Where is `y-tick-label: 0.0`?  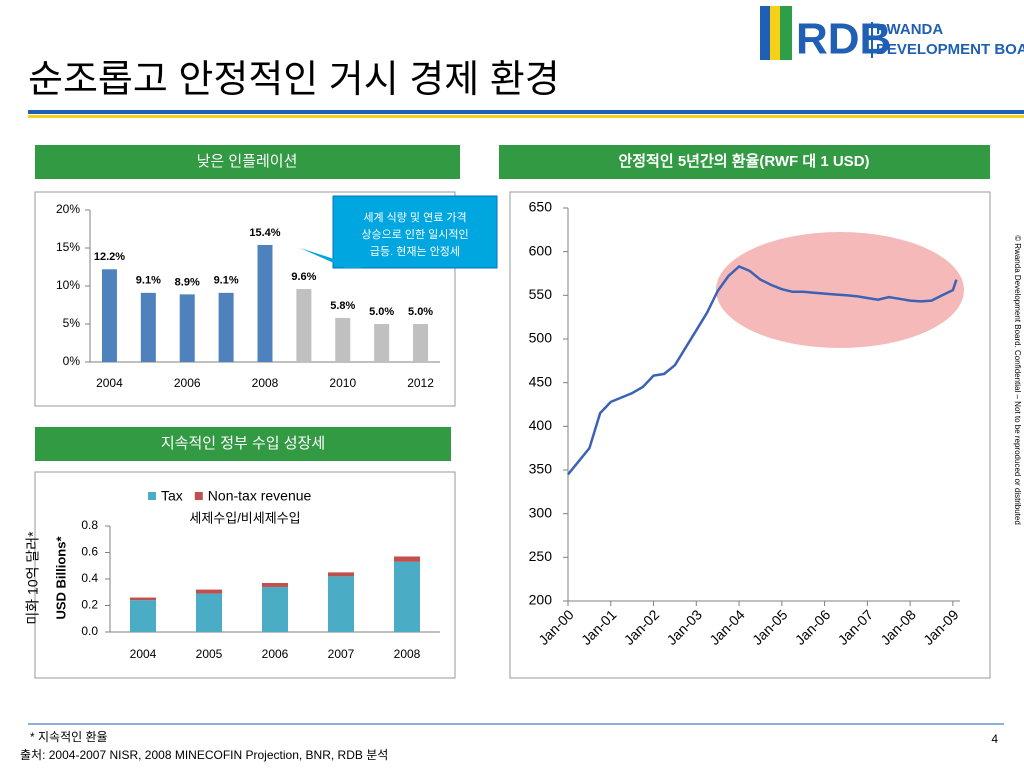 y-tick-label: 0.0 is located at coordinates (89, 631).